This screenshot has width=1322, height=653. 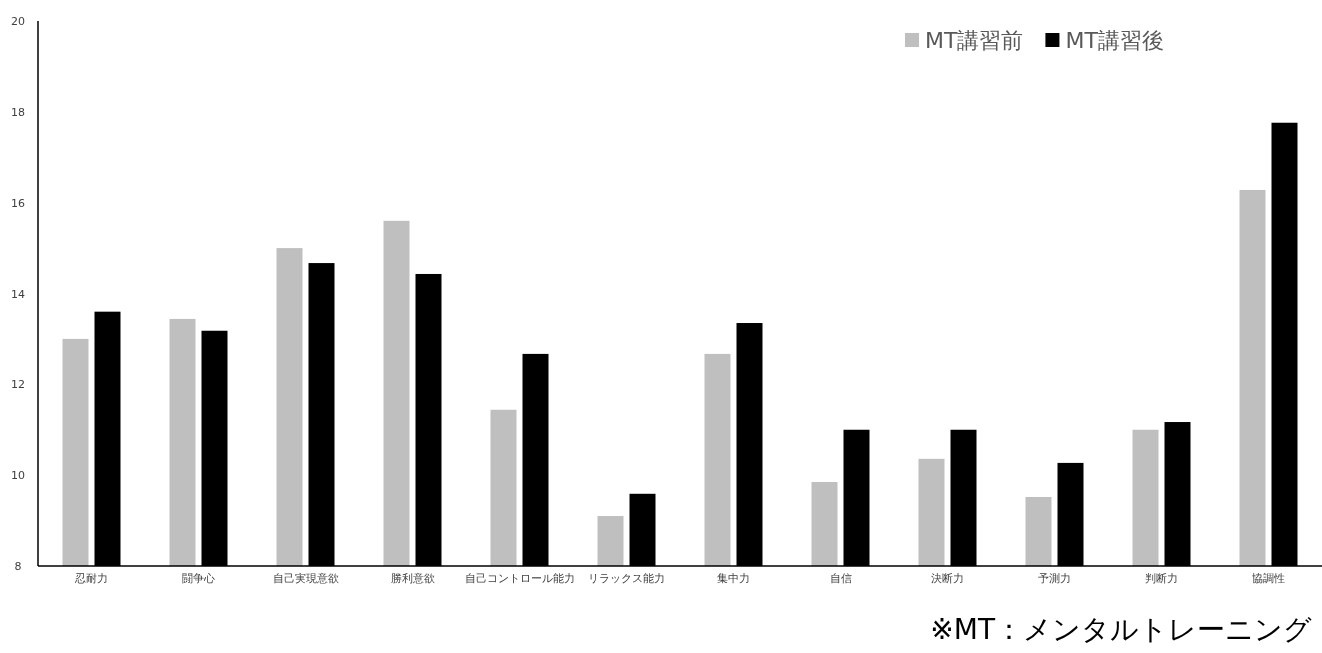 What do you see at coordinates (18, 203) in the screenshot?
I see `y-tick-label: 16` at bounding box center [18, 203].